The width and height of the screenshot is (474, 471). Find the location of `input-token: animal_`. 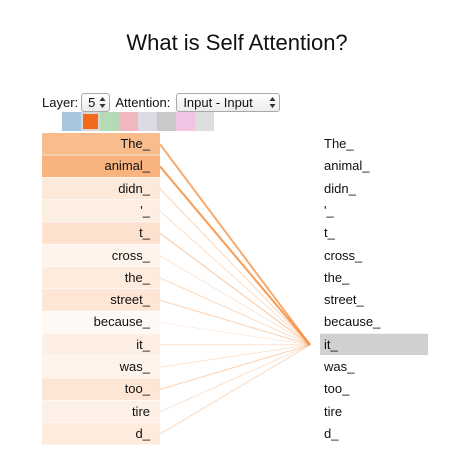

input-token: animal_ is located at coordinates (127, 166).